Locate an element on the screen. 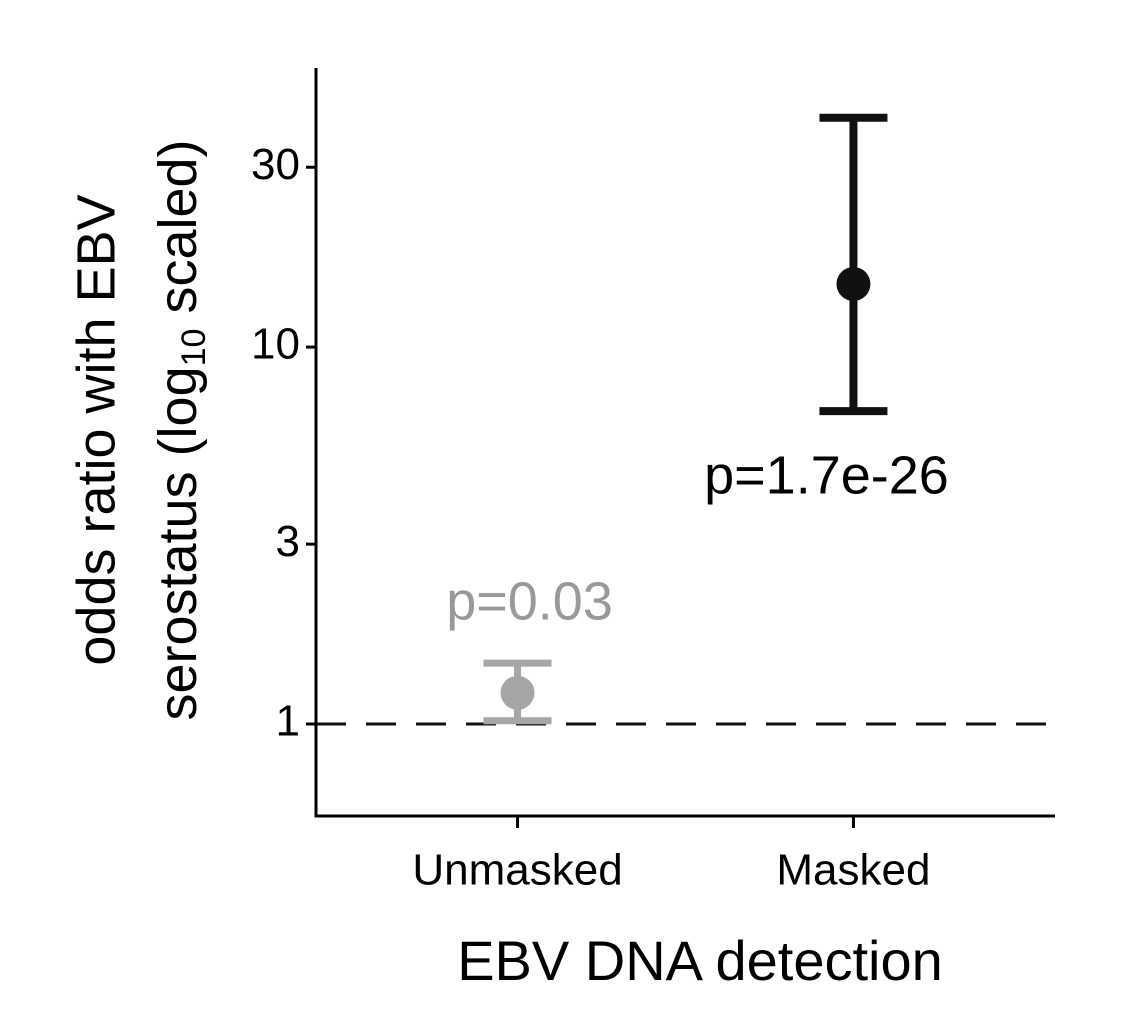 The width and height of the screenshot is (1138, 1030). y-tick-label: 1 is located at coordinates (288, 721).